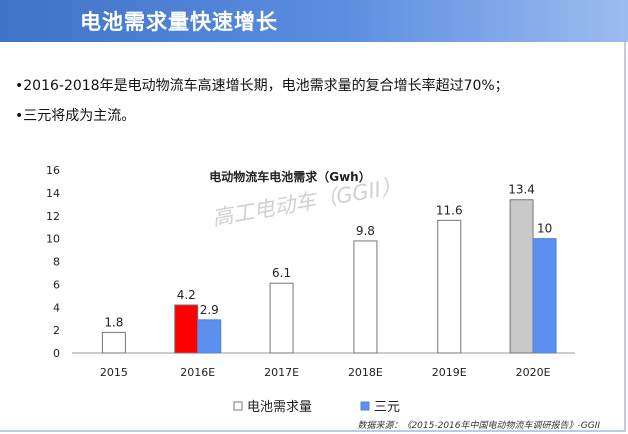 Image resolution: width=628 pixels, height=434 pixels. I want to click on y-tick-label: 12, so click(53, 216).